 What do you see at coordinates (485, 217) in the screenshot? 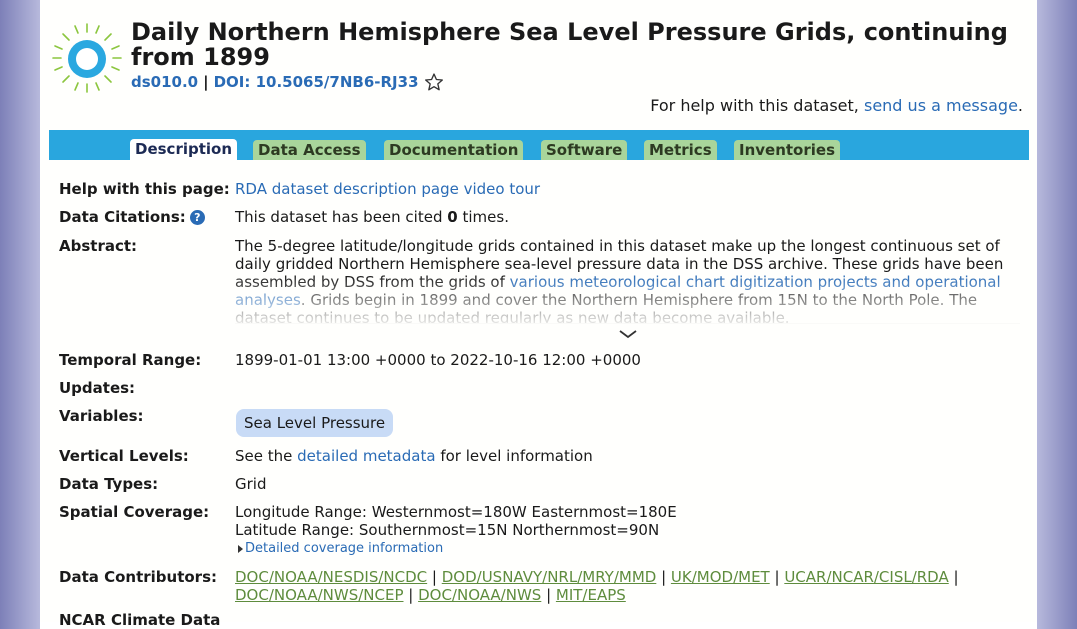
I see `citations-suffix: times.` at bounding box center [485, 217].